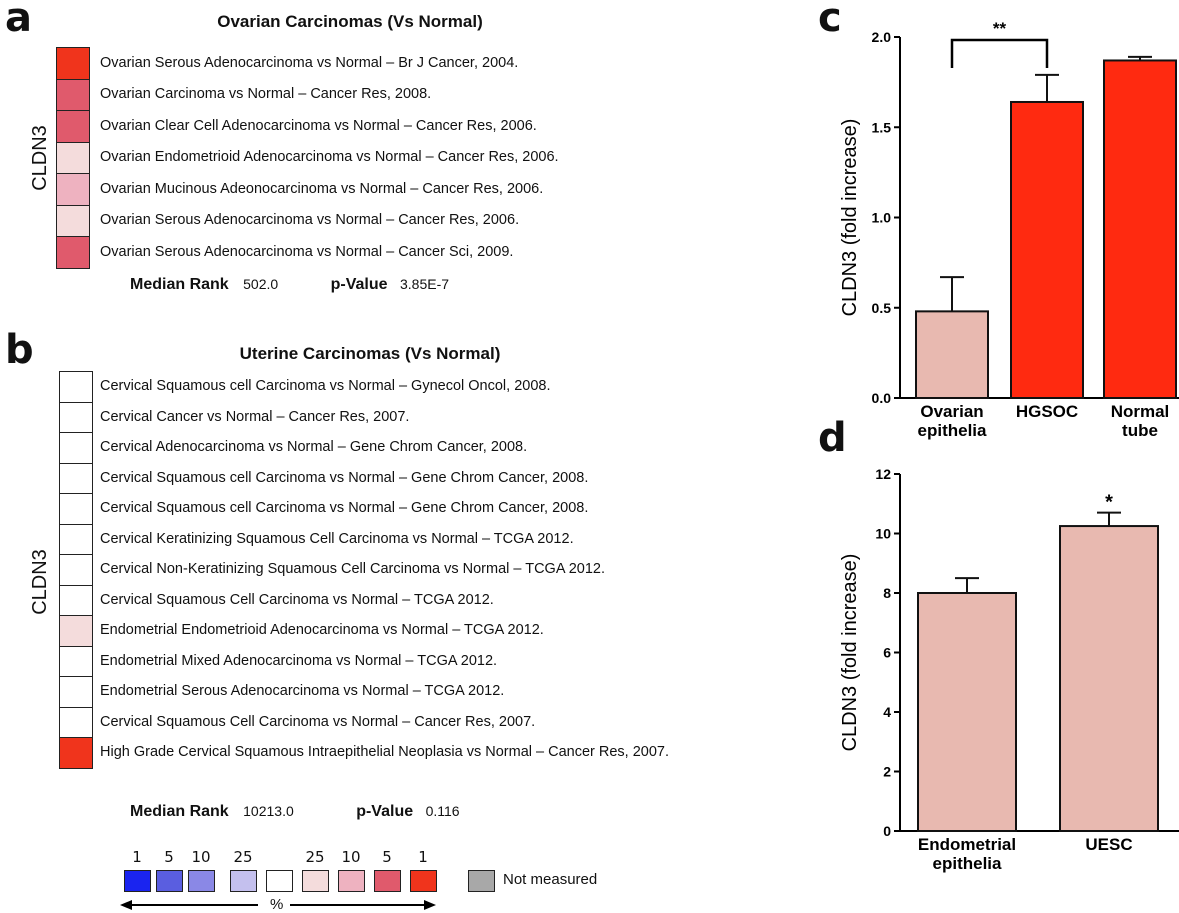  Describe the element at coordinates (19, 350) in the screenshot. I see `panel-label-b: b` at that location.